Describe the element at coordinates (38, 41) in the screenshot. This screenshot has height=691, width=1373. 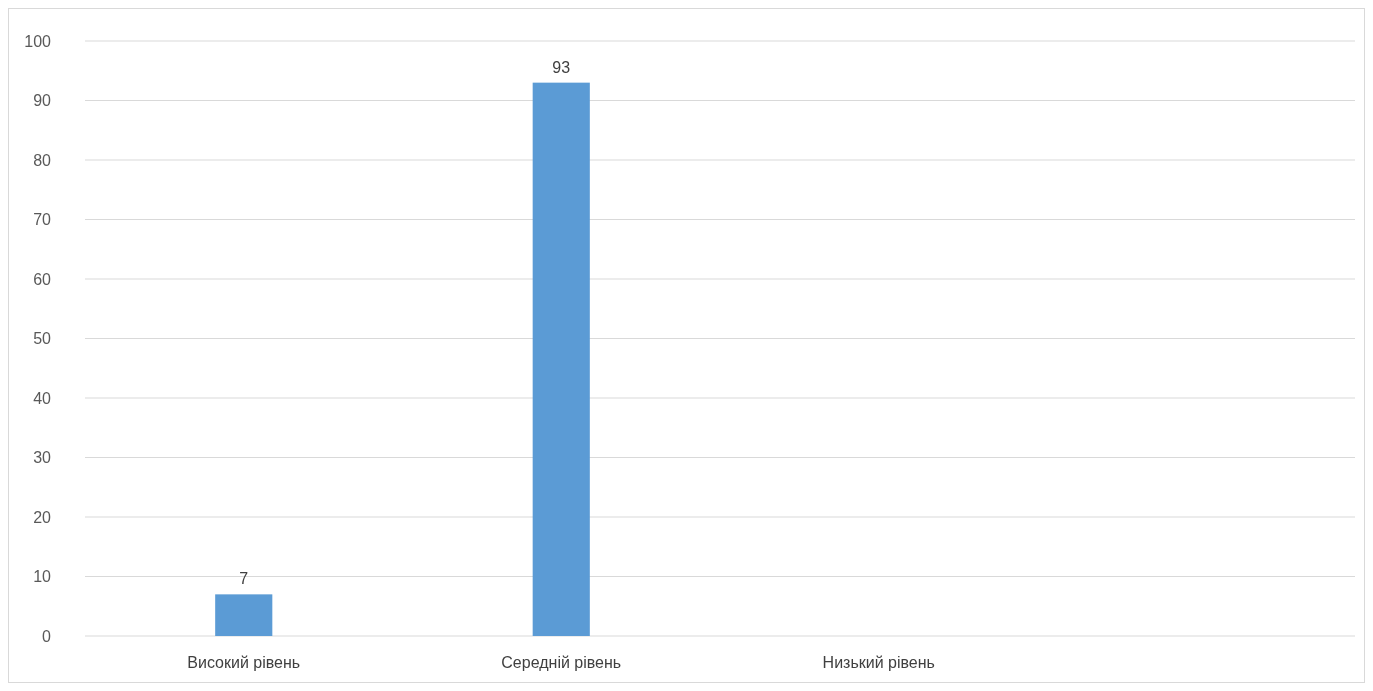
I see `y-tick-label: 100` at that location.